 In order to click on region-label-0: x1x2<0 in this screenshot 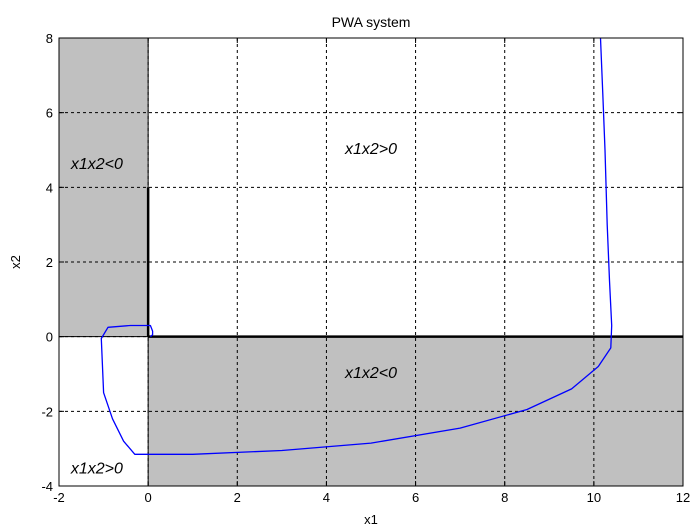, I will do `click(96, 164)`.